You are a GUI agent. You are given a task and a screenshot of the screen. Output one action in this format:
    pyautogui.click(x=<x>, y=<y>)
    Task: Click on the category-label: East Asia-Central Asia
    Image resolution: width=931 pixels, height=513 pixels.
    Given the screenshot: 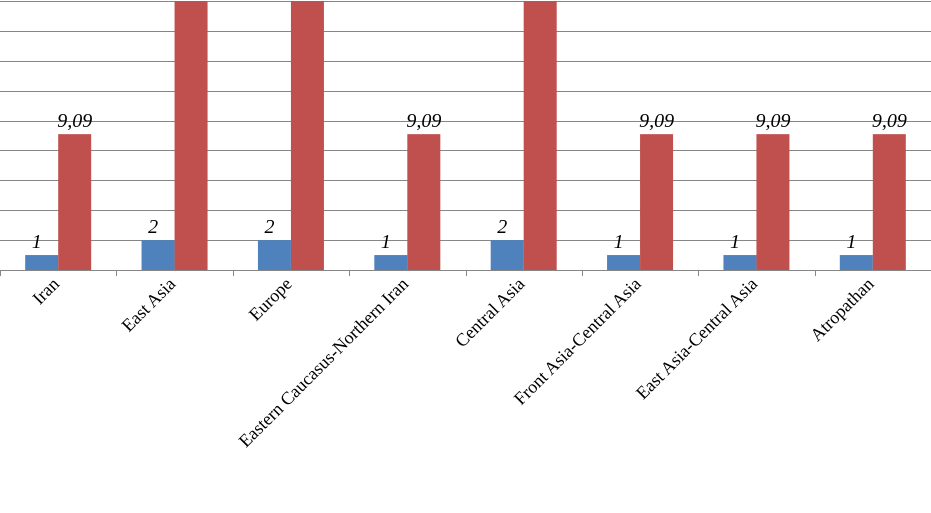 What is the action you would take?
    pyautogui.click(x=696, y=338)
    